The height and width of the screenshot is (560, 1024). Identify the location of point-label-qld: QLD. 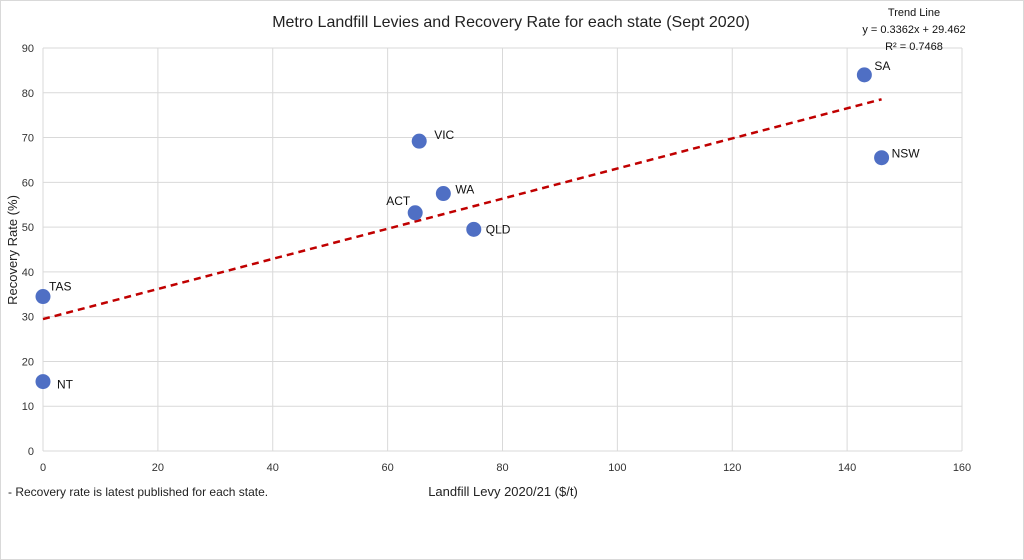
(498, 229).